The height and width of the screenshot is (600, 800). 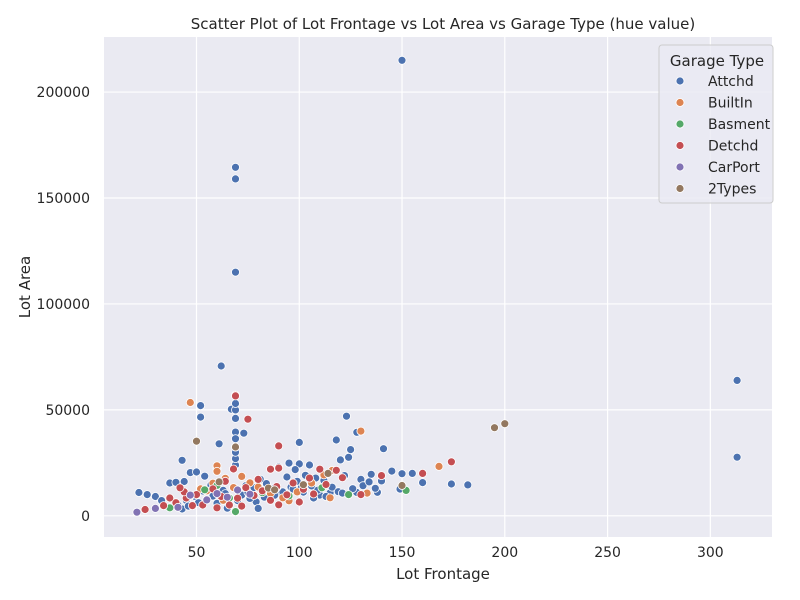 I want to click on y-tick-label-4: 200000, so click(x=63, y=93).